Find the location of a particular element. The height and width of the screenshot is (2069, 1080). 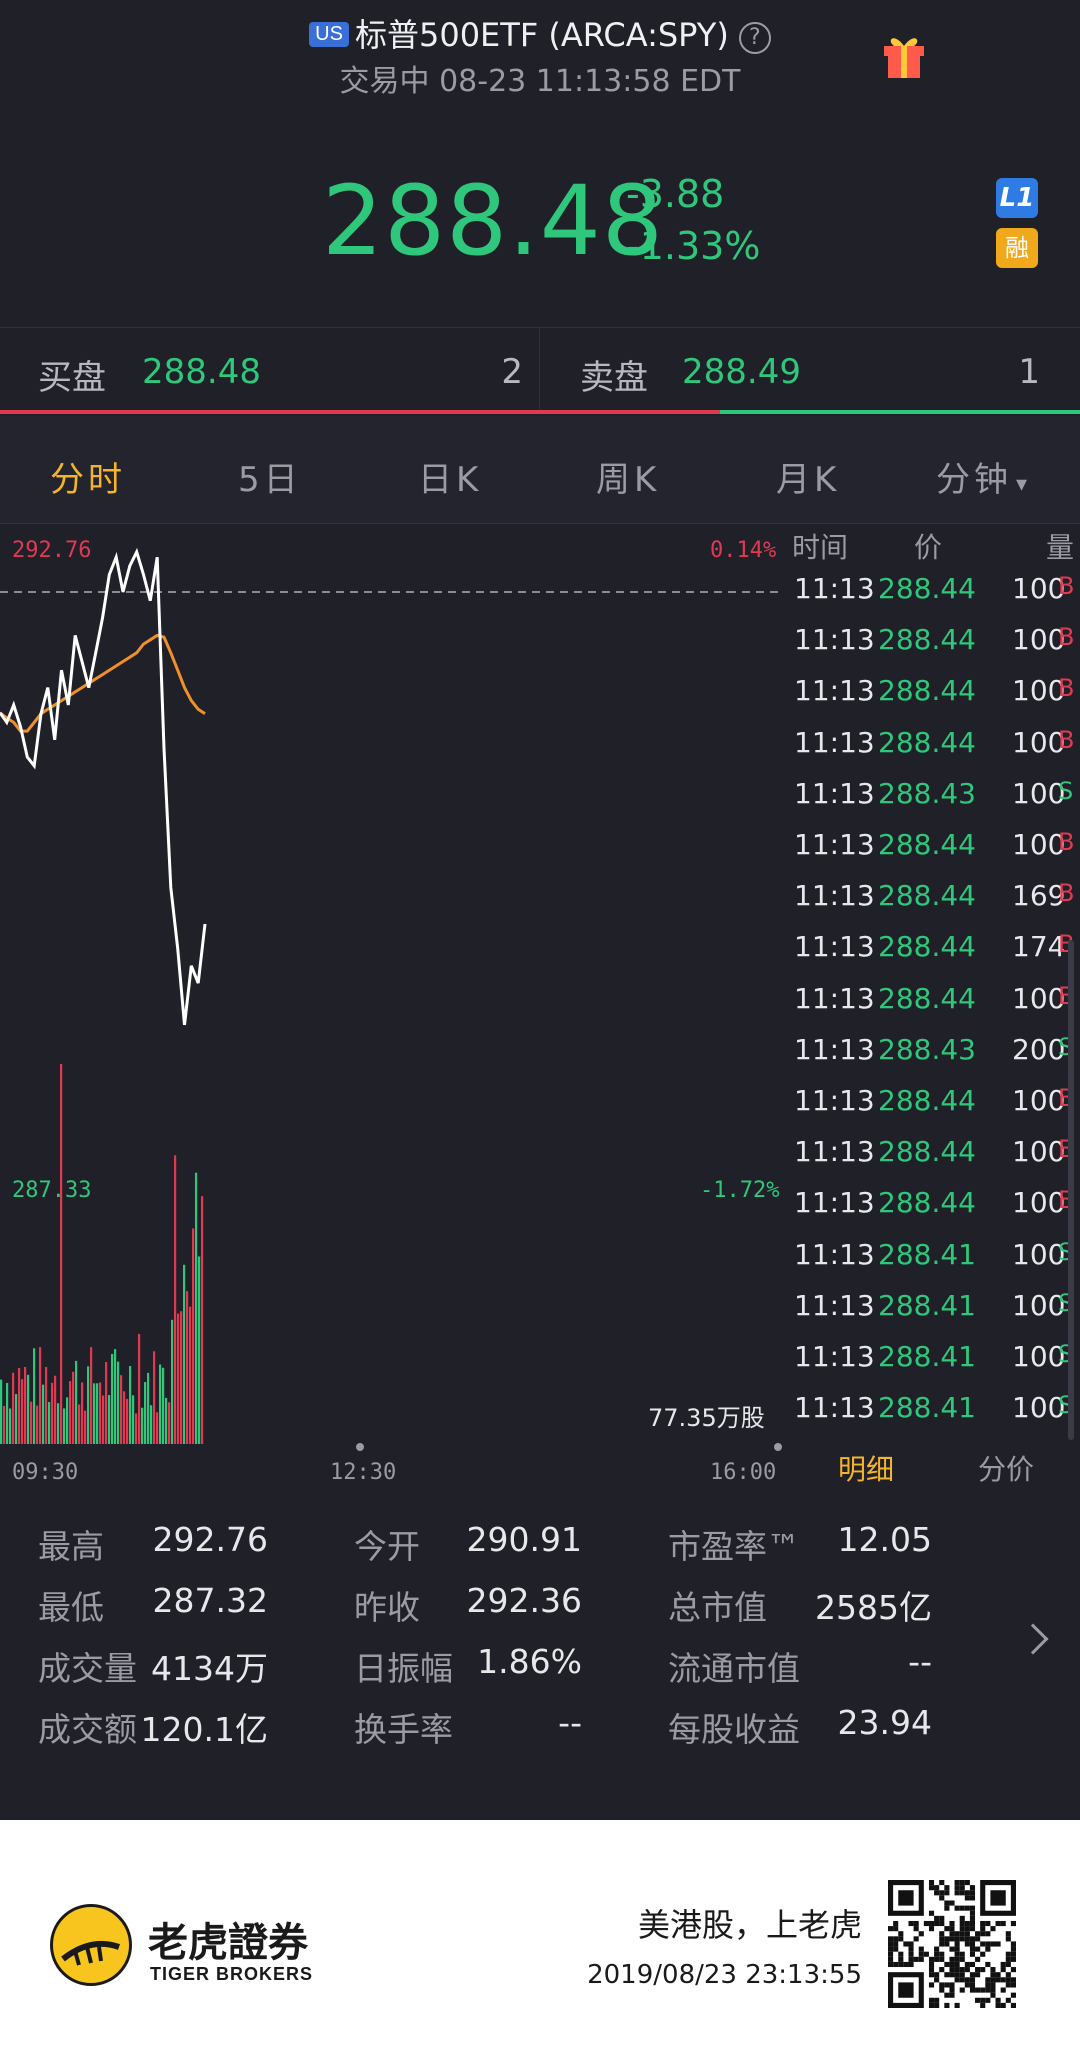

price-change: -3.88 is located at coordinates (675, 194).